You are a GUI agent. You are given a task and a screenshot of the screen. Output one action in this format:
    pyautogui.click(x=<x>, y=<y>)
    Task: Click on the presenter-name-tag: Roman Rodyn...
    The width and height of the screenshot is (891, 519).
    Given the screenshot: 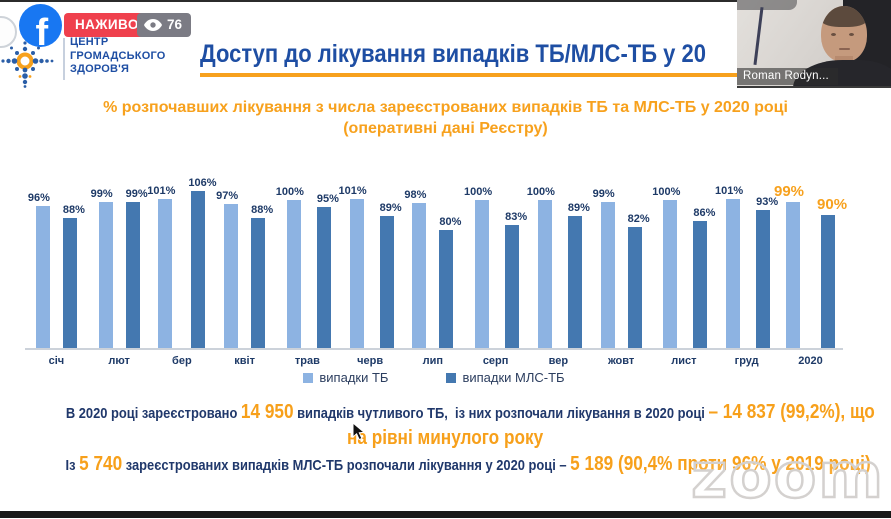 What is the action you would take?
    pyautogui.click(x=787, y=76)
    